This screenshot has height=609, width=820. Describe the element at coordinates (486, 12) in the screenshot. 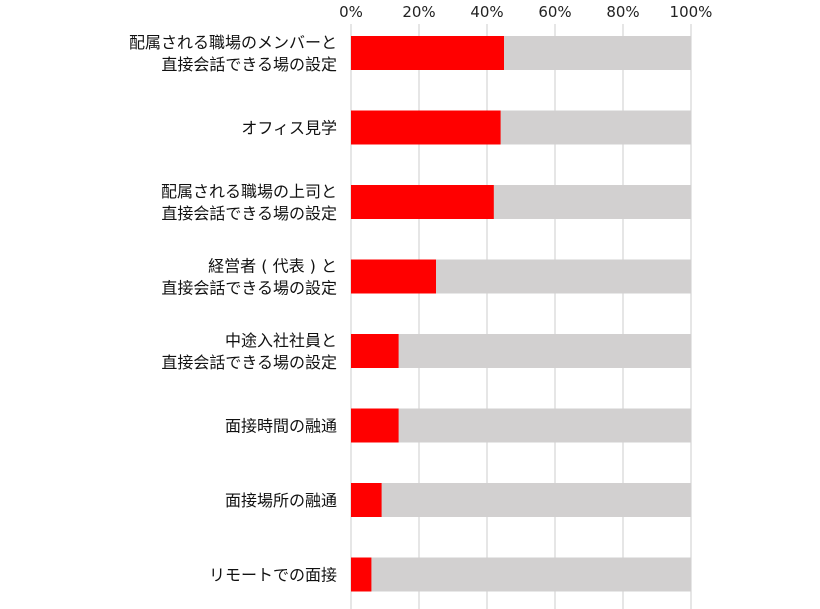

I see `x-tick-label: 40%` at that location.